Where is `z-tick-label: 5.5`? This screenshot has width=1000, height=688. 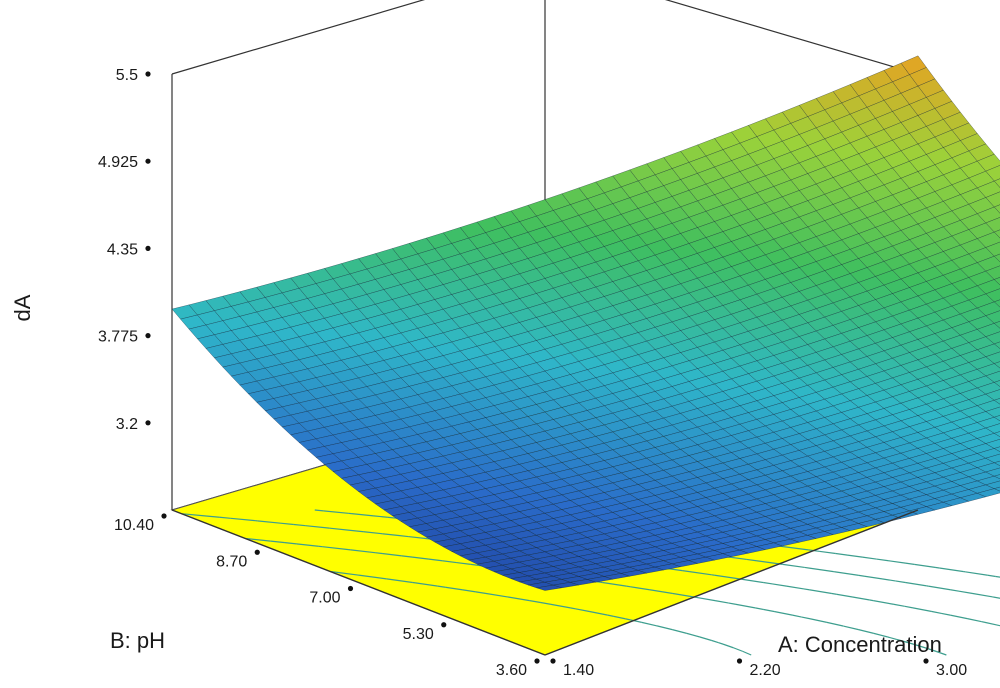 z-tick-label: 5.5 is located at coordinates (127, 75).